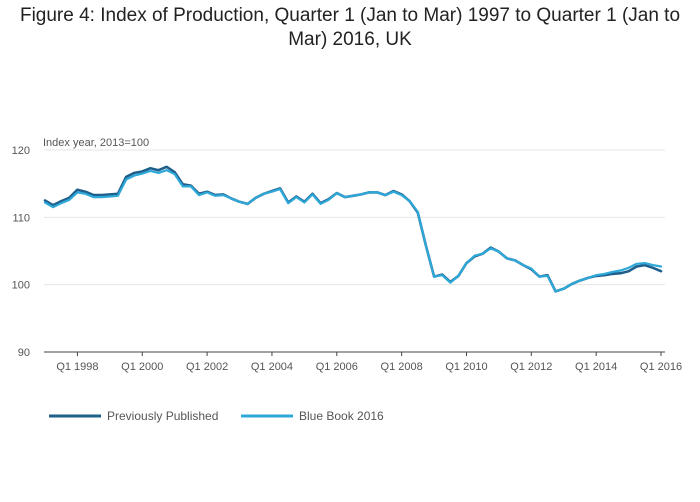 This screenshot has width=700, height=502. Describe the element at coordinates (96, 143) in the screenshot. I see `y-axis-label: Index year, 2013=100` at that location.